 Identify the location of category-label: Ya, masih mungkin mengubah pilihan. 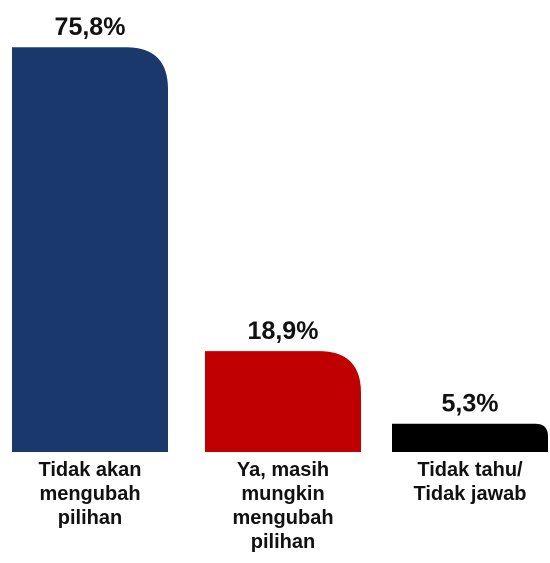
(283, 506).